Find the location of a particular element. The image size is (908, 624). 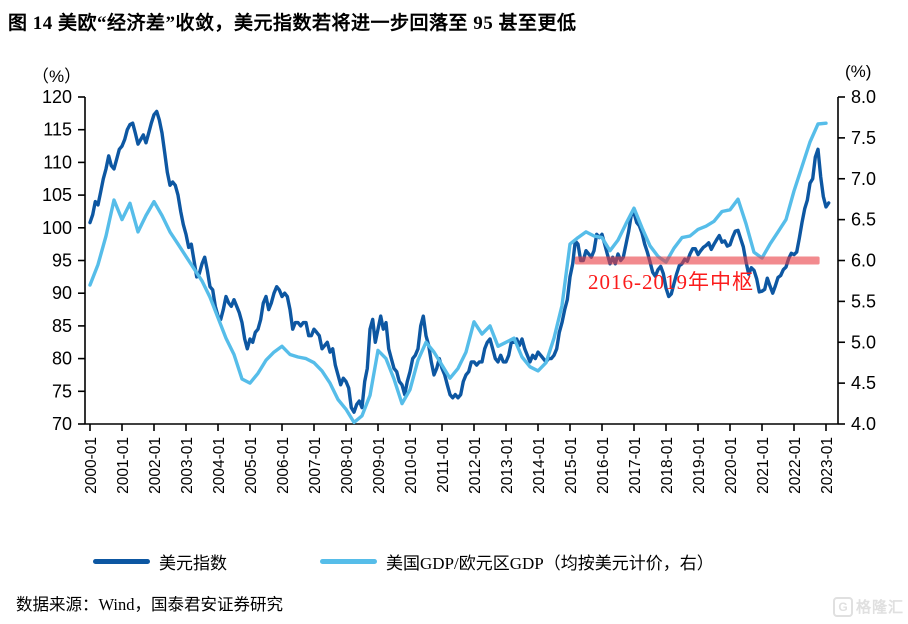

gelonghui-logo-icon: G is located at coordinates (842, 606).